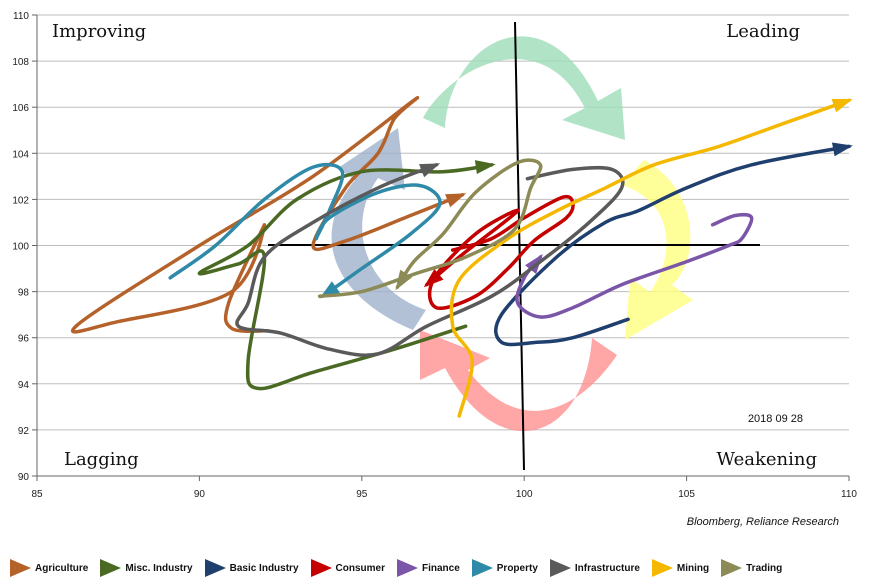 The image size is (875, 579). What do you see at coordinates (20, 108) in the screenshot?
I see `y-tick-label: 106` at bounding box center [20, 108].